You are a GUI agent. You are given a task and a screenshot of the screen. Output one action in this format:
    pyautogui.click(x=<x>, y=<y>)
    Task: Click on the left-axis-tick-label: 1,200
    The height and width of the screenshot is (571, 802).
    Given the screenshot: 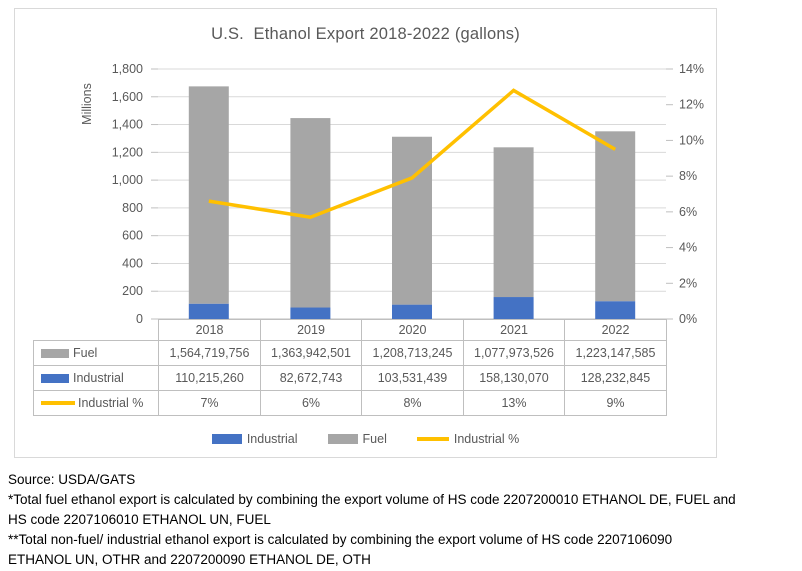 What is the action you would take?
    pyautogui.click(x=127, y=152)
    